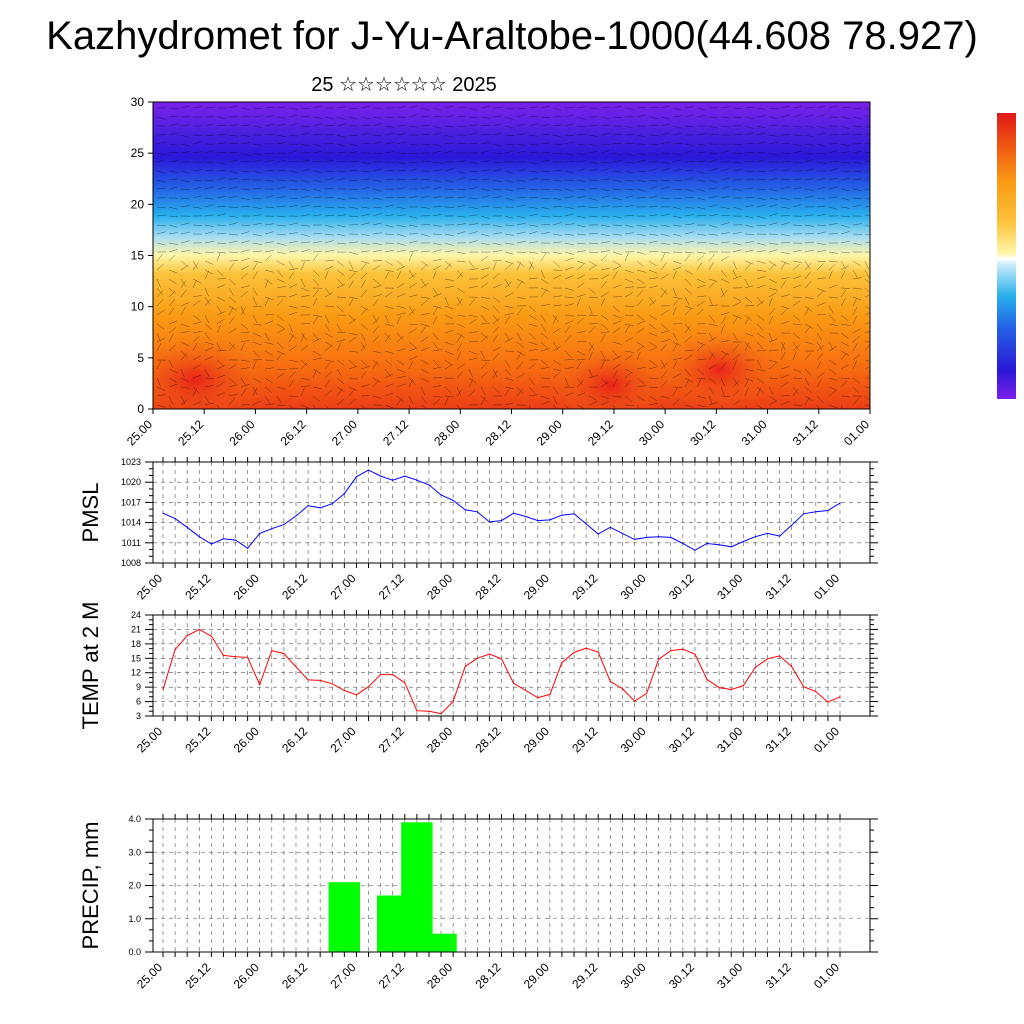 This screenshot has height=1024, width=1024. What do you see at coordinates (136, 644) in the screenshot?
I see `temp-y-tick-label: 18` at bounding box center [136, 644].